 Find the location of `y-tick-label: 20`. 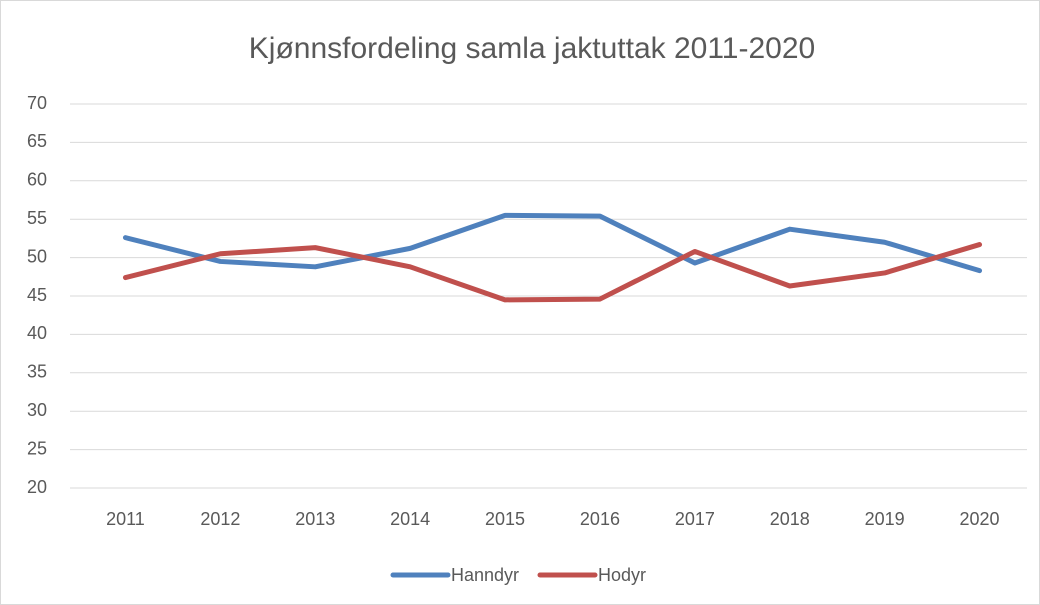

y-tick-label: 20 is located at coordinates (37, 487).